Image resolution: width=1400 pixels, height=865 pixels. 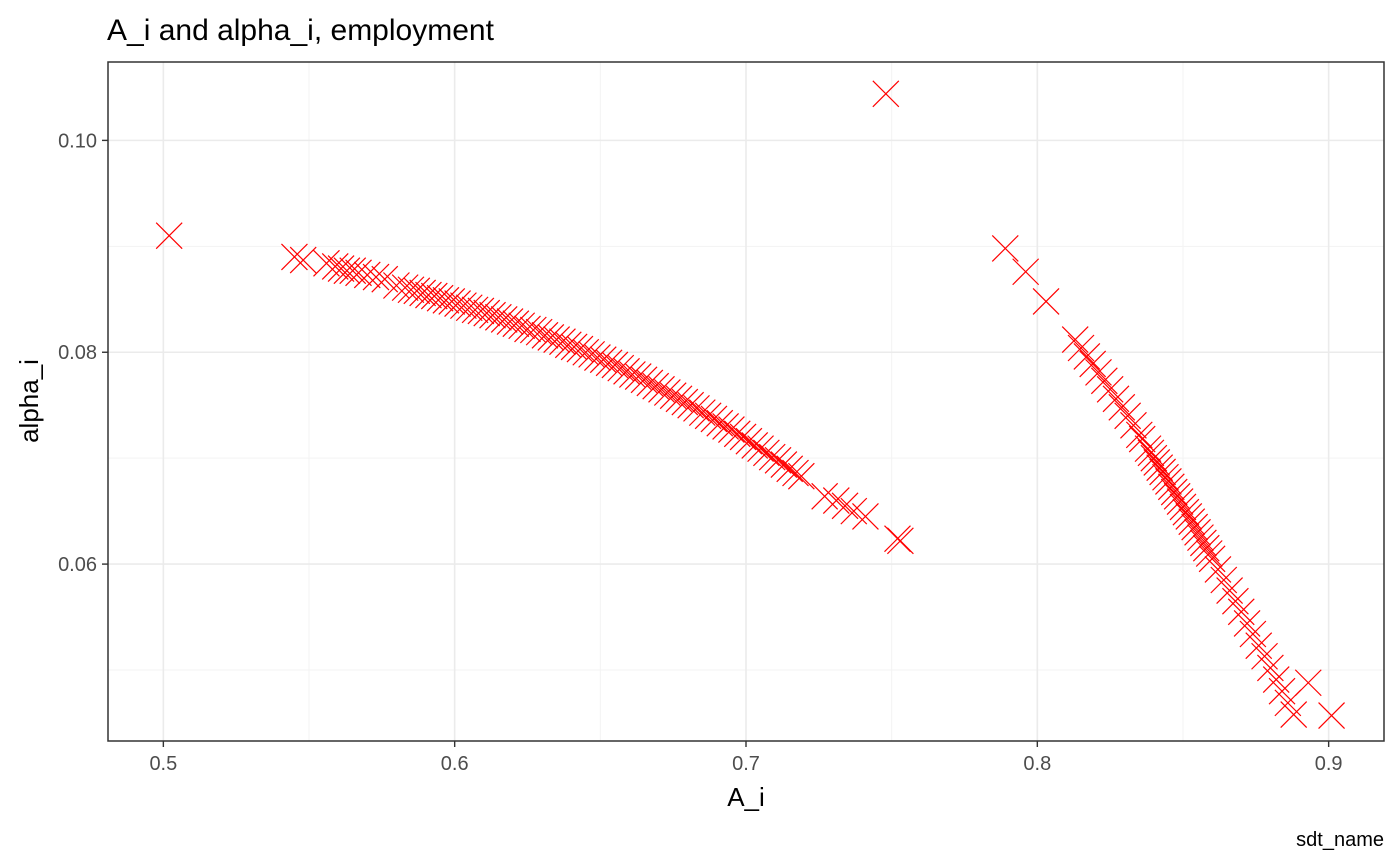 What do you see at coordinates (29, 401) in the screenshot?
I see `y-axis-title: alpha_i` at bounding box center [29, 401].